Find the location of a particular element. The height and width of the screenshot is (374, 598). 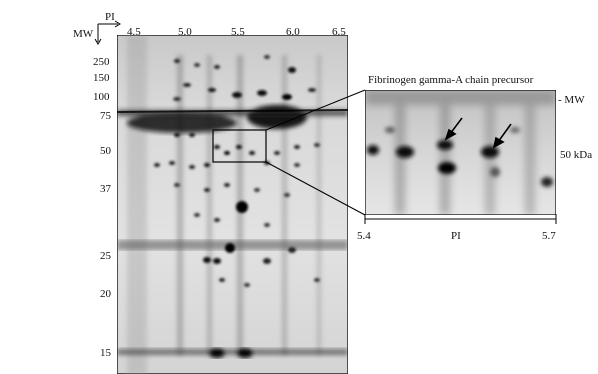

mw-tick-25: 25 is located at coordinates (105, 256).